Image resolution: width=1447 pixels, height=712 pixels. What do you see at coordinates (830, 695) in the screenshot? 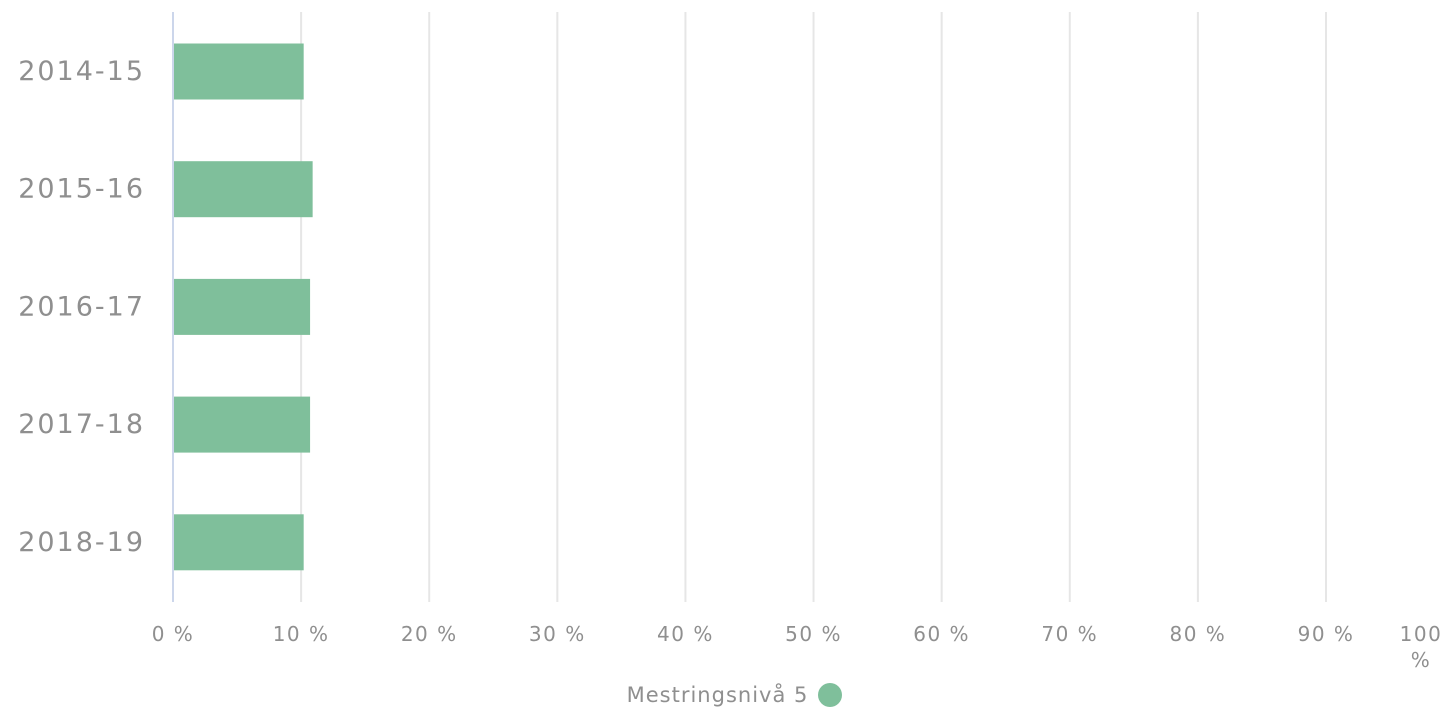
I see `legend-swatch` at bounding box center [830, 695].